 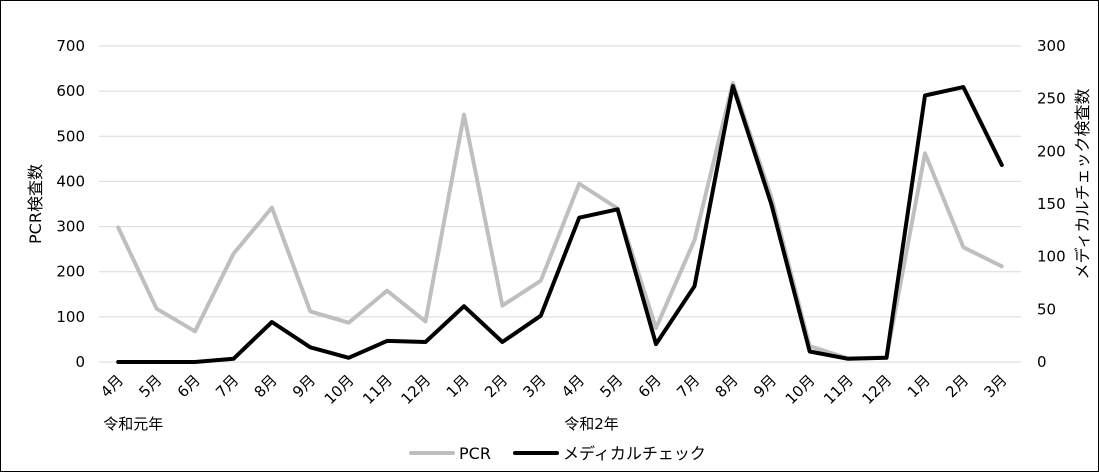 What do you see at coordinates (1051, 151) in the screenshot?
I see `right-tick-label: 200` at bounding box center [1051, 151].